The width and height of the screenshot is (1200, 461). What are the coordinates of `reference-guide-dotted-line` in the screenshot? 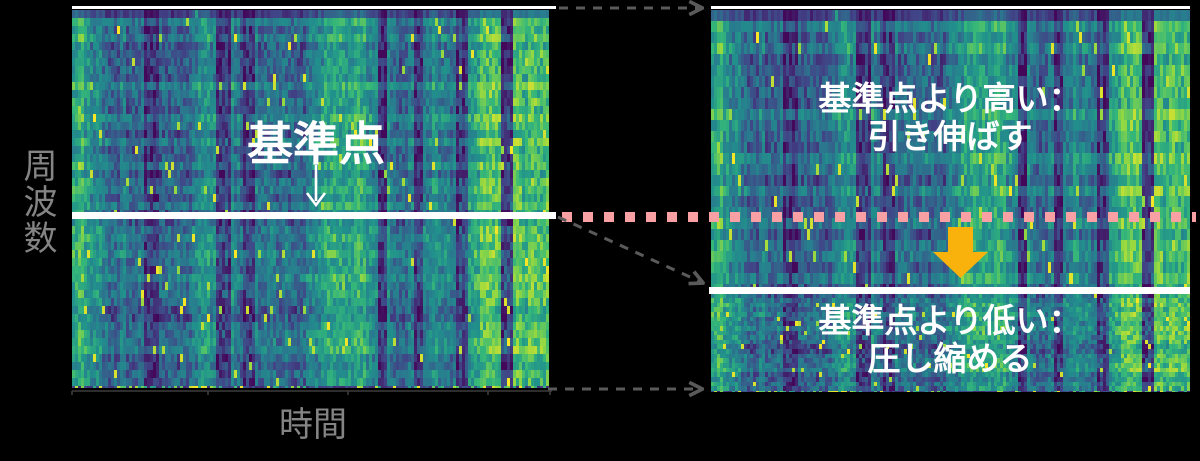 It's located at (879, 217).